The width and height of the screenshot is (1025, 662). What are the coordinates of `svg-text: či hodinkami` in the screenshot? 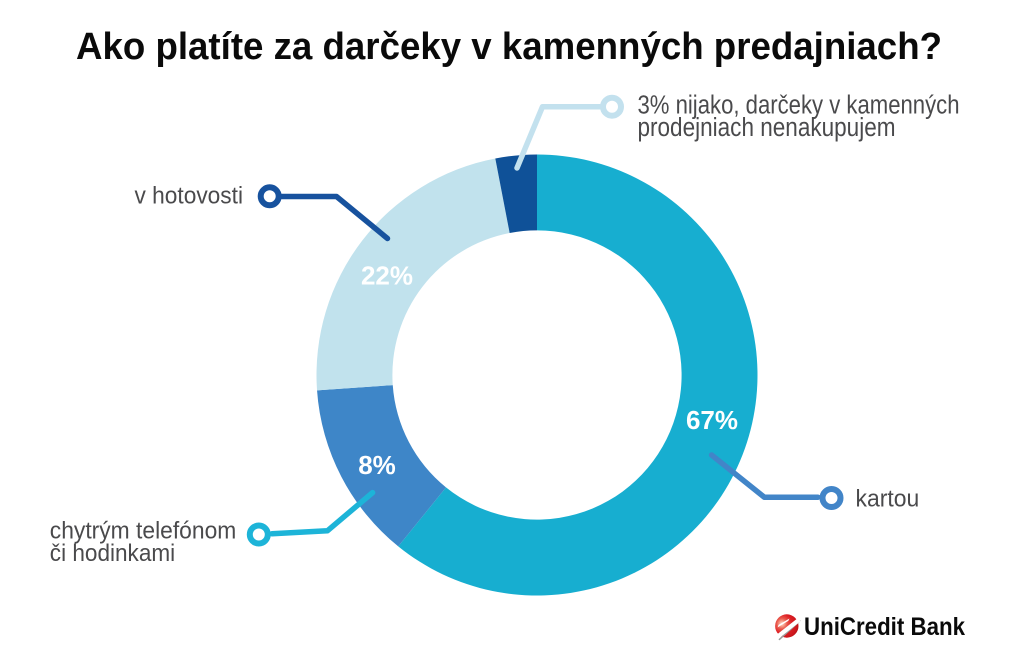 It's located at (112, 553).